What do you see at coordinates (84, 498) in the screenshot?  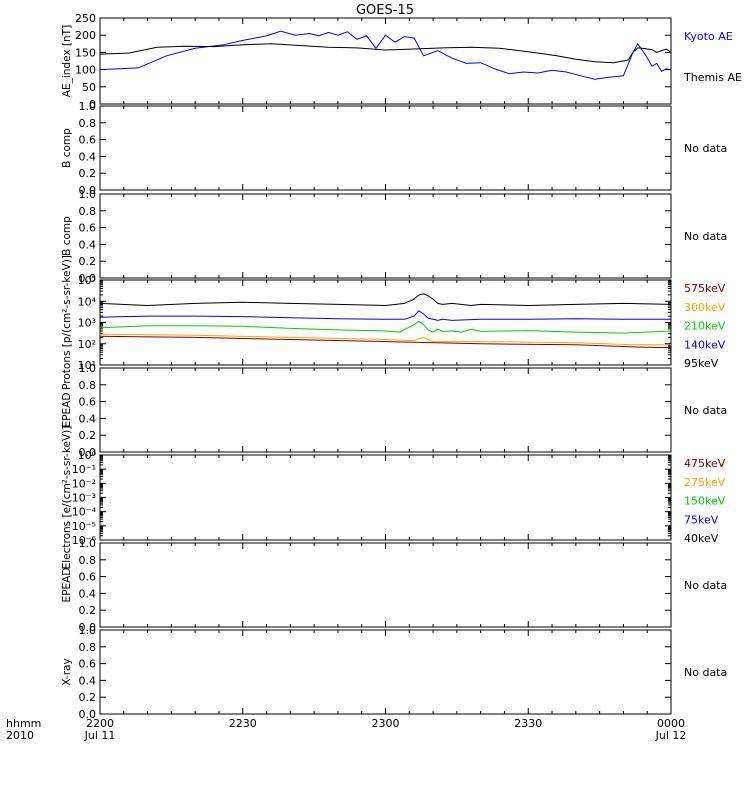 I see `y-tick-label: 10⁻³` at bounding box center [84, 498].